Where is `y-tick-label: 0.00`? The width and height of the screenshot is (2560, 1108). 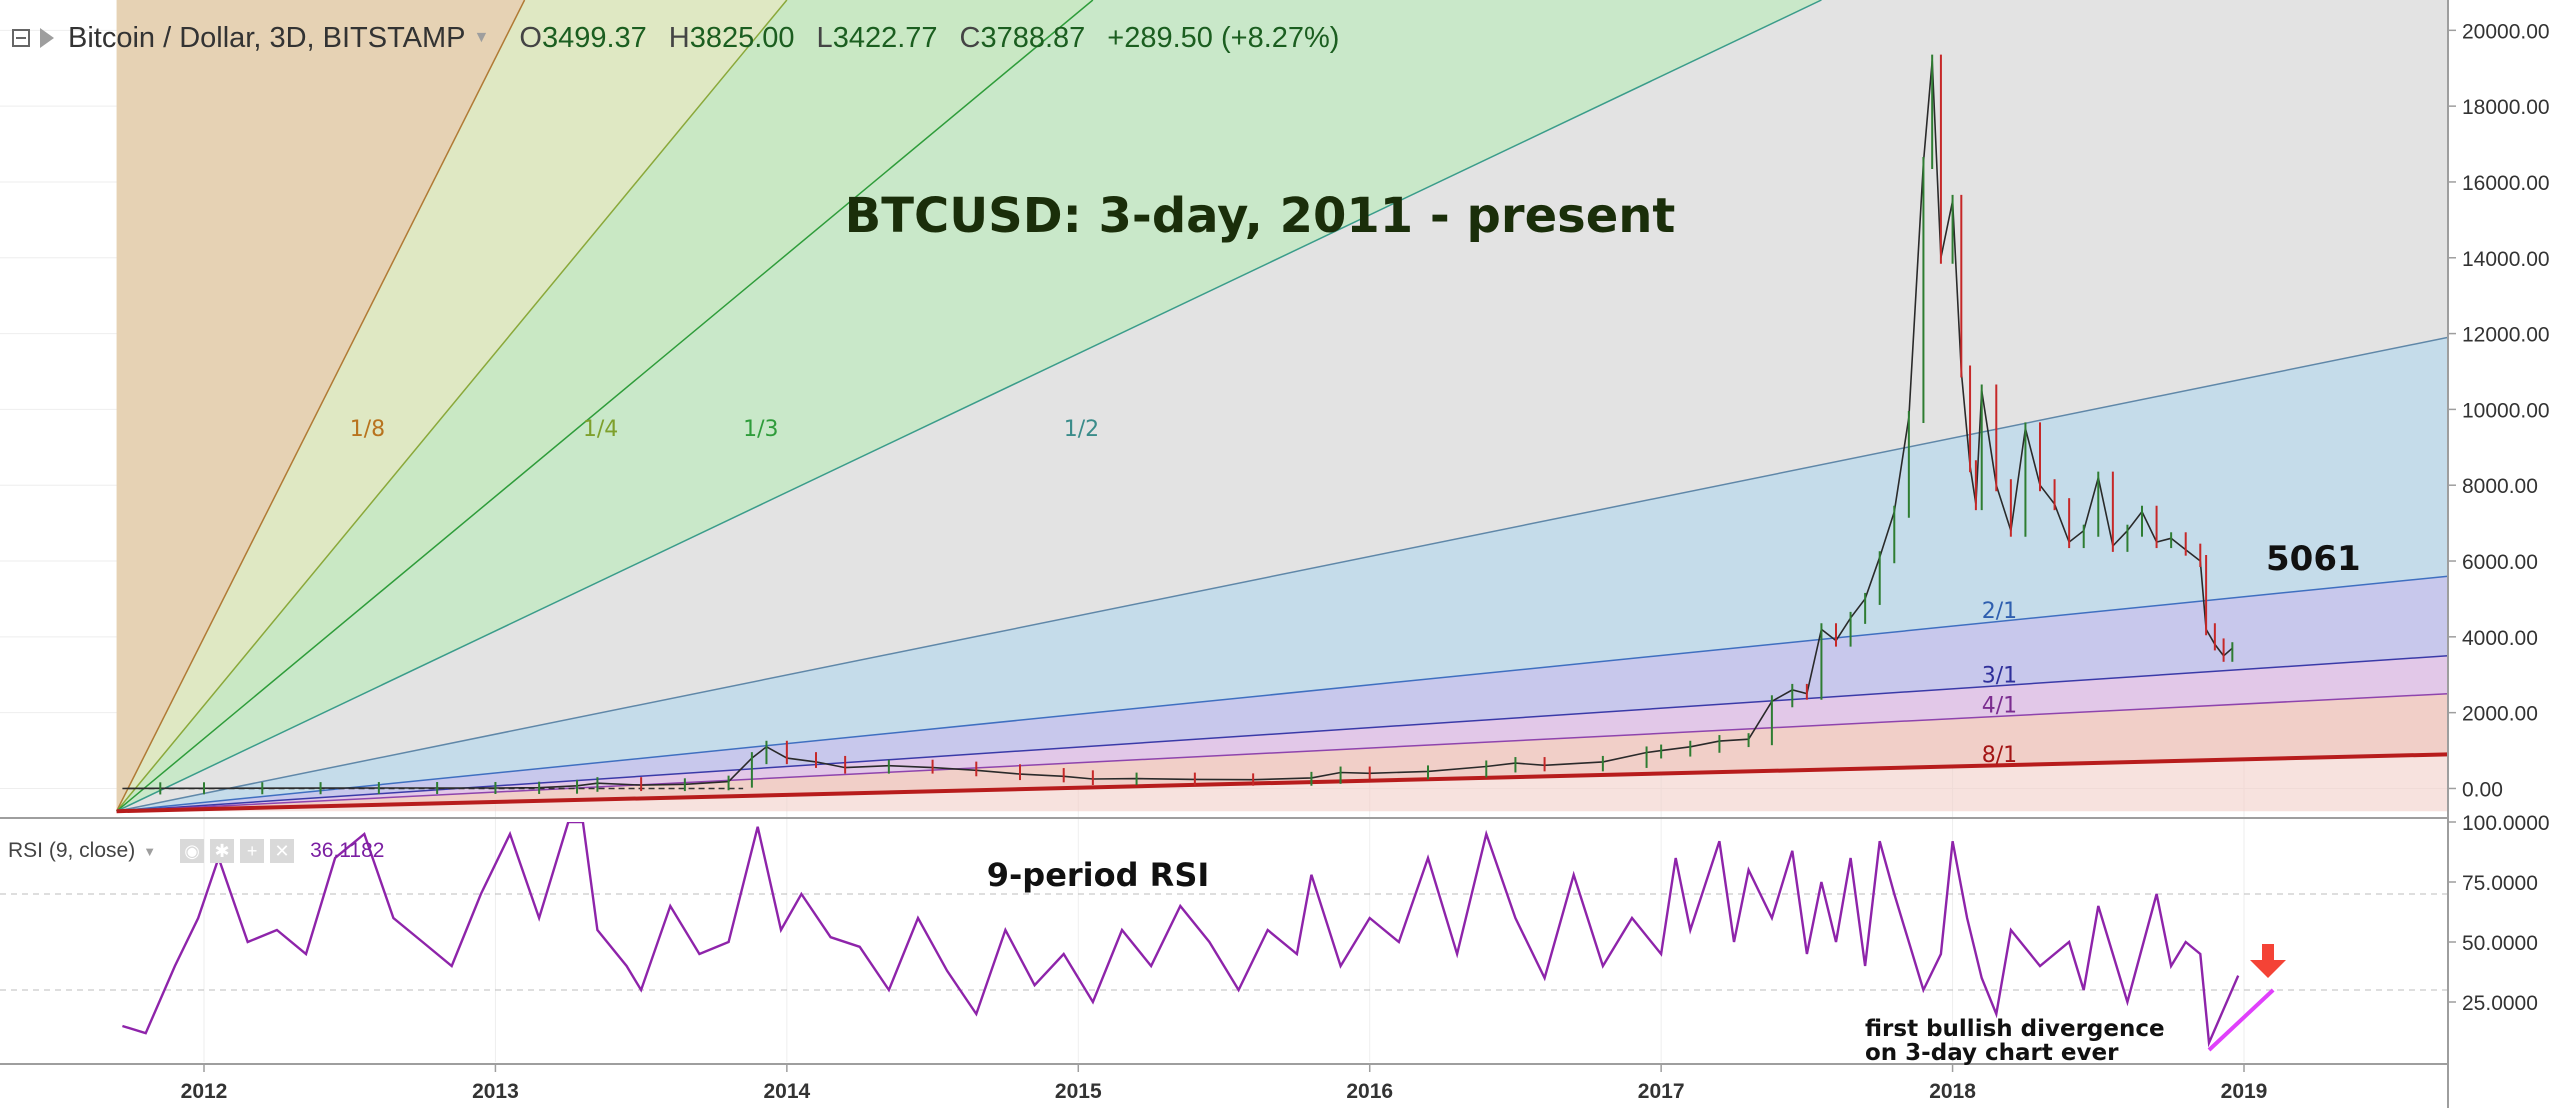
y-tick-label: 0.00 is located at coordinates (2482, 789).